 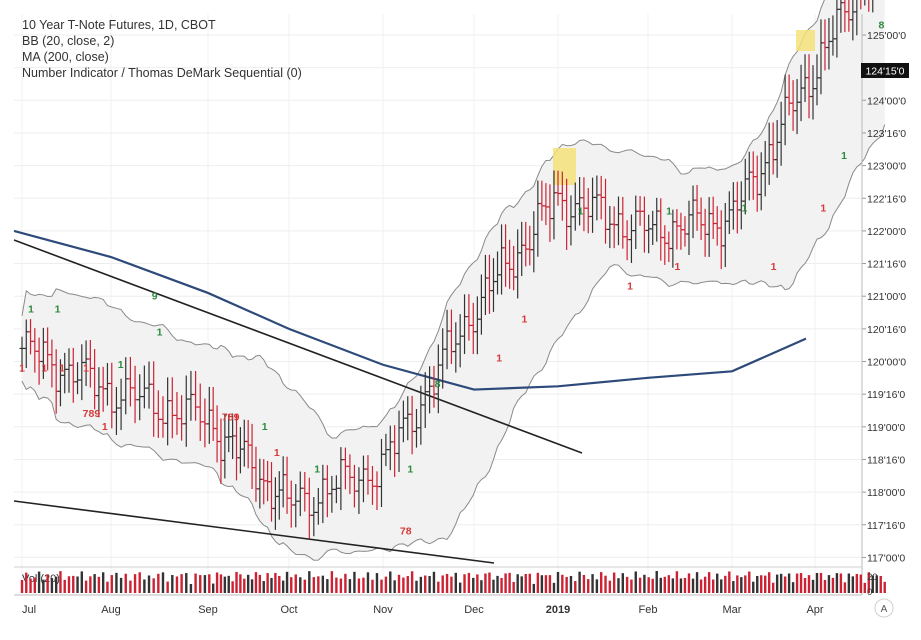 What do you see at coordinates (884, 608) in the screenshot?
I see `auto-scale-button: A` at bounding box center [884, 608].